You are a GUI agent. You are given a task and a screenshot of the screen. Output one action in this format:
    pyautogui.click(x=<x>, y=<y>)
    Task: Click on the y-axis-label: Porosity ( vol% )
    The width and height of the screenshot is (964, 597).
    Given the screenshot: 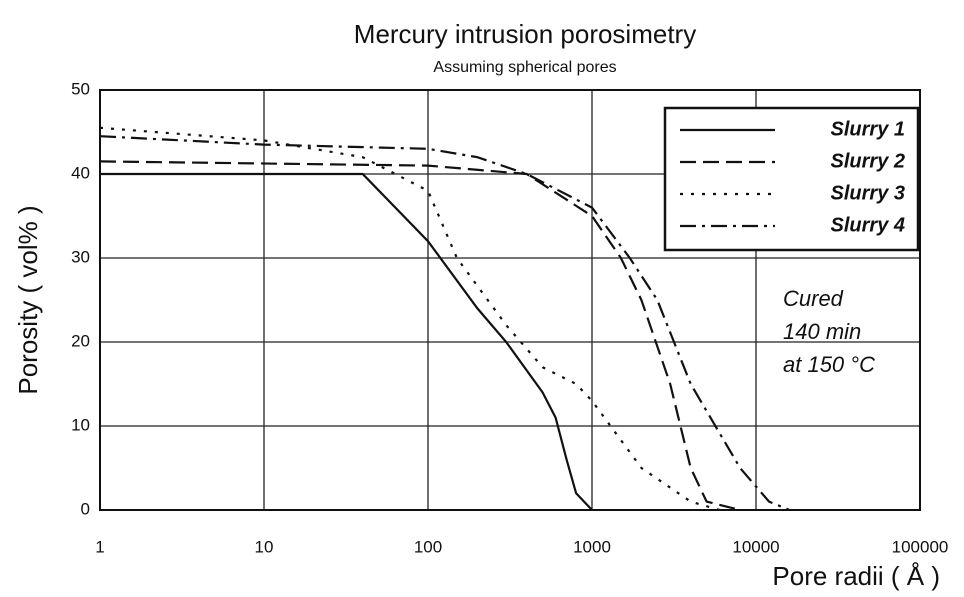 What is the action you would take?
    pyautogui.click(x=28, y=299)
    